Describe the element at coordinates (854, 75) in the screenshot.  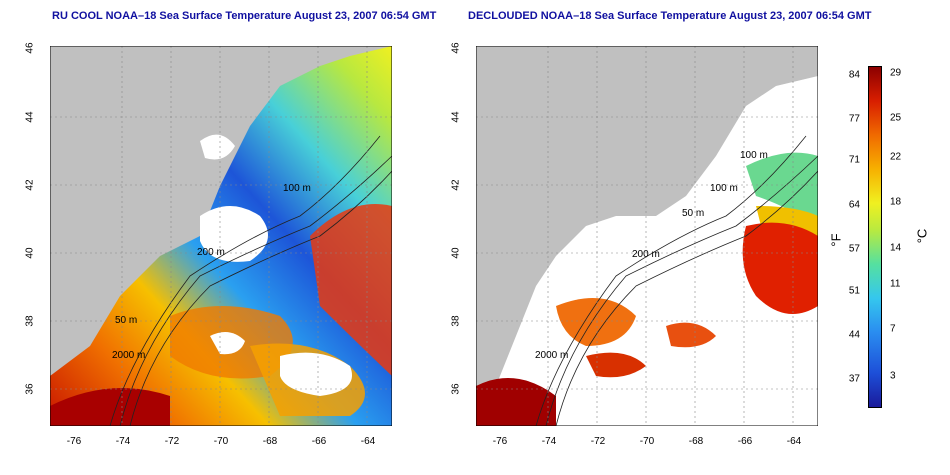
I see `colorbar-tick-f: 84` at that location.